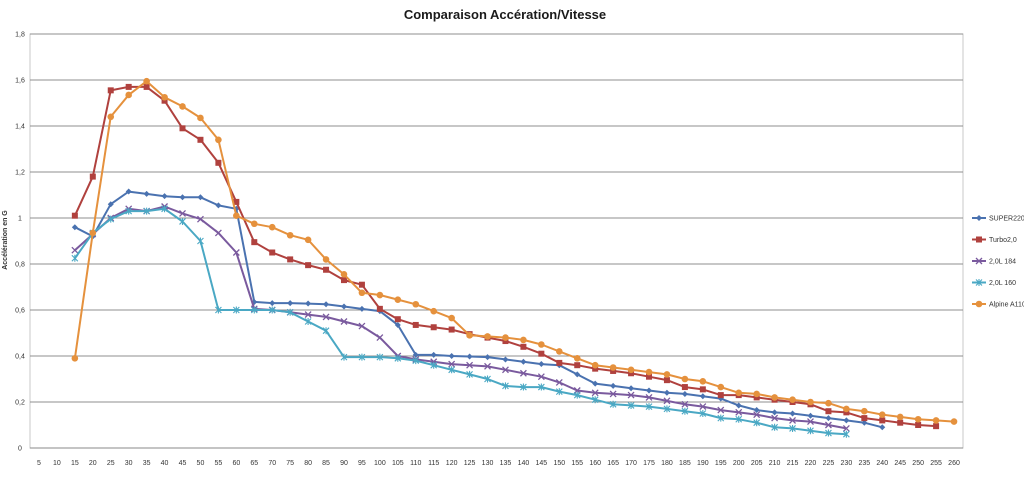 Image resolution: width=1024 pixels, height=481 pixels. I want to click on y-tick-label: 0,2, so click(20, 403).